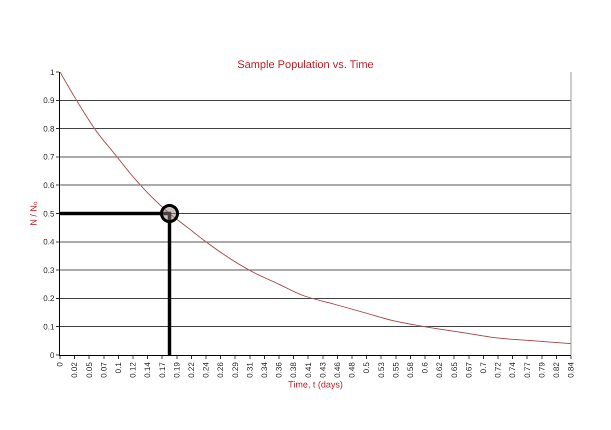 Image resolution: width=611 pixels, height=430 pixels. Describe the element at coordinates (49, 213) in the screenshot. I see `y-tick-label: 0.5` at that location.